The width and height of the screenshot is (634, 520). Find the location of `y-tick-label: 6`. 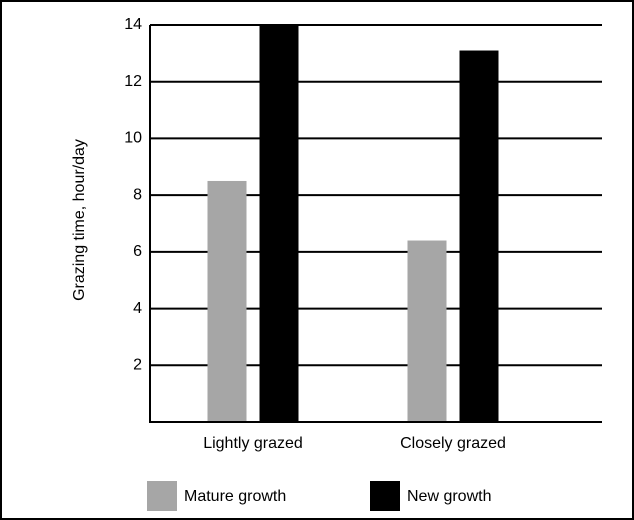

y-tick-label: 6 is located at coordinates (137, 251).